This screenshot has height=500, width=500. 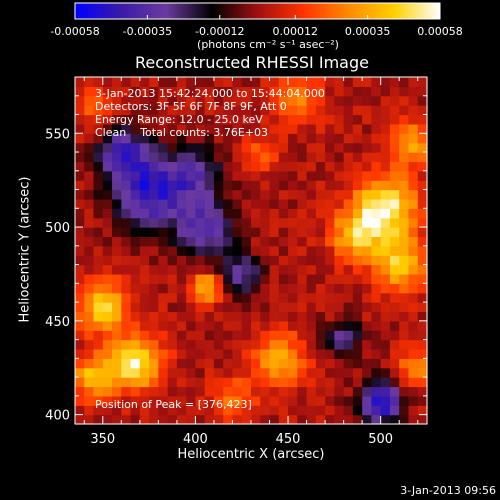 What do you see at coordinates (25, 249) in the screenshot?
I see `y-axis-label: Heliocentric Y (arcsec)` at bounding box center [25, 249].